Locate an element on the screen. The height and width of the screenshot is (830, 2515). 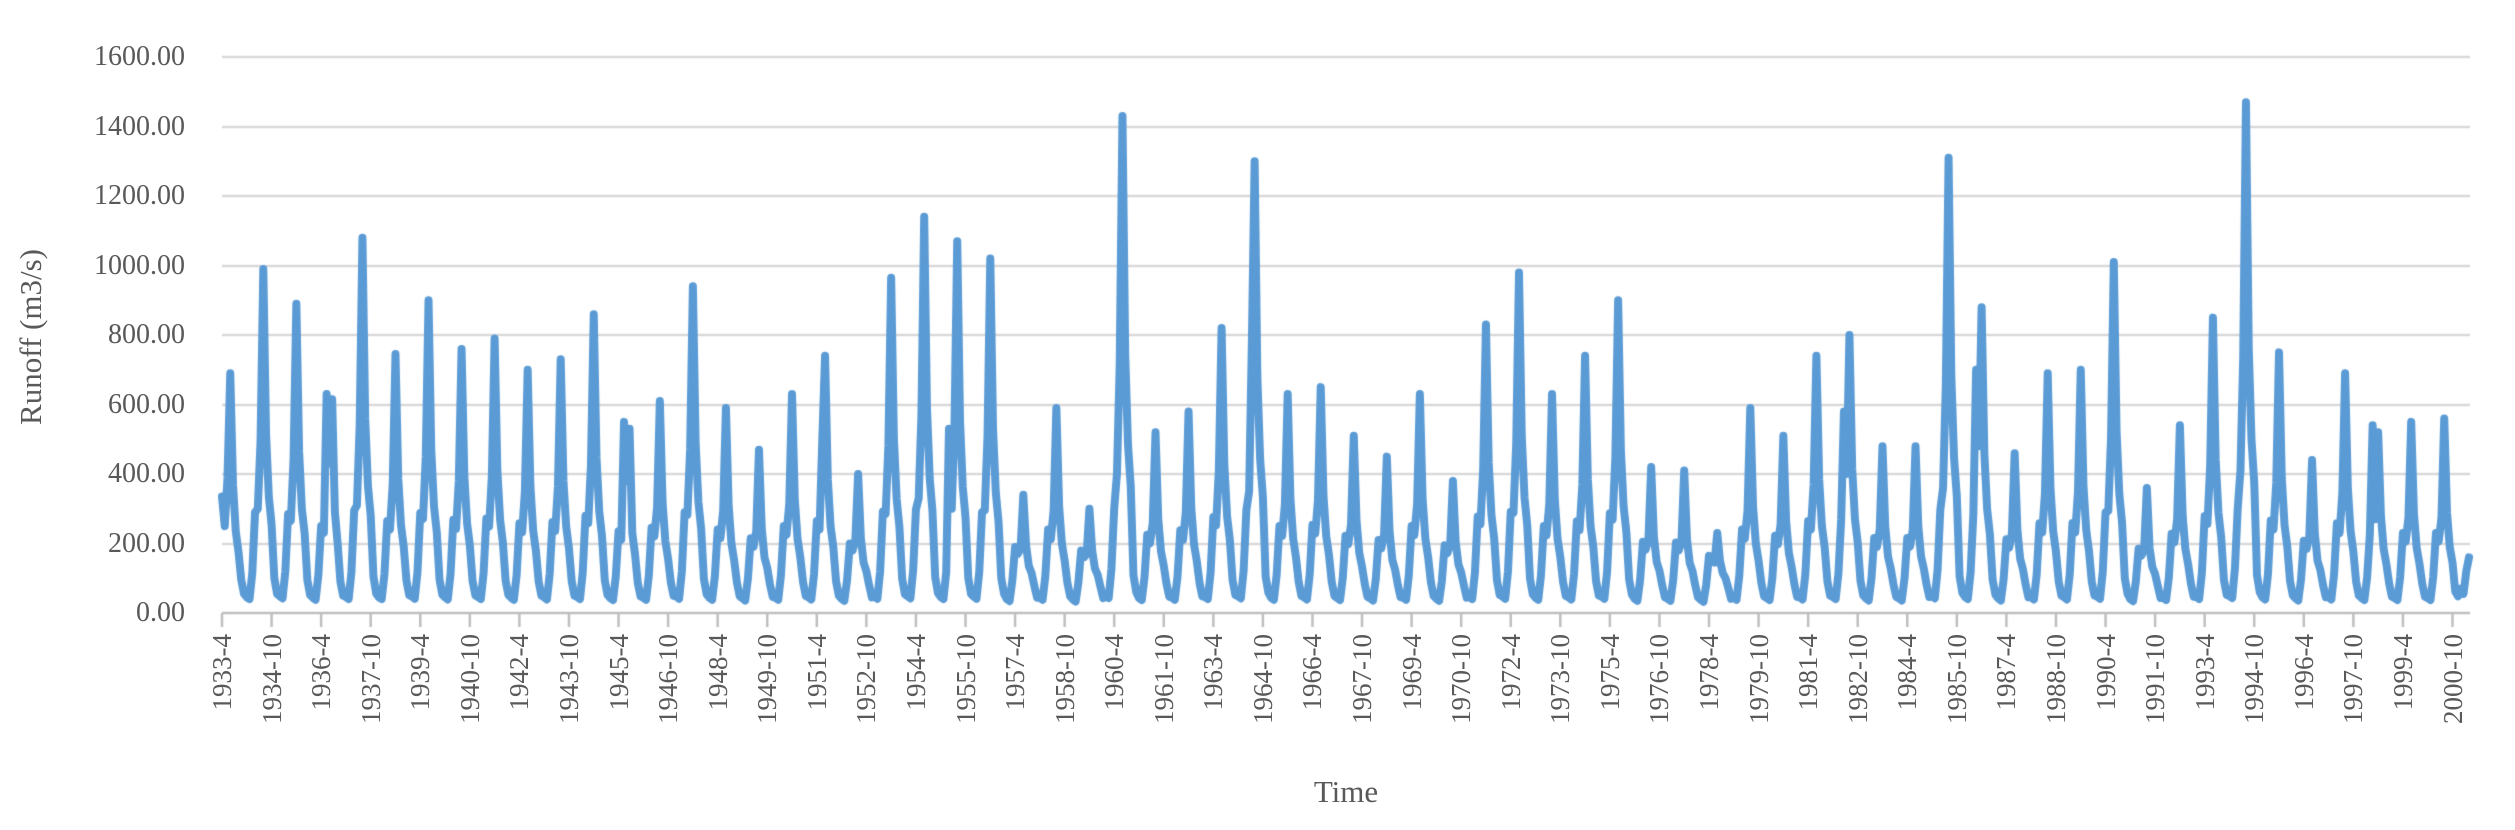
x-tick-label: 1945-4 is located at coordinates (618, 672).